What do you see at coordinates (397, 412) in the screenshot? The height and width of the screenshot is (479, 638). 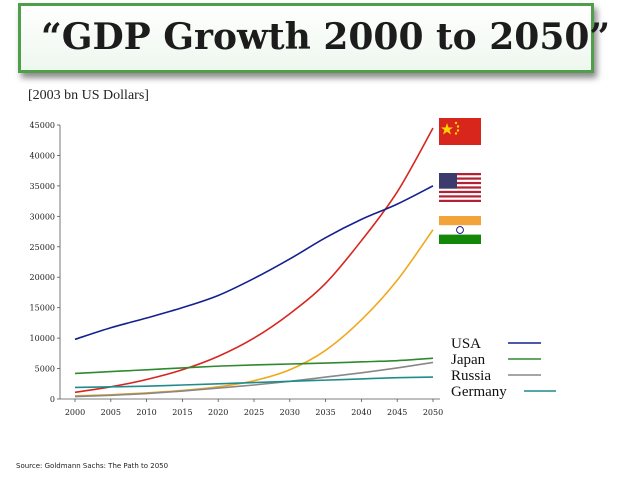 I see `x-tick-label: 2045` at bounding box center [397, 412].